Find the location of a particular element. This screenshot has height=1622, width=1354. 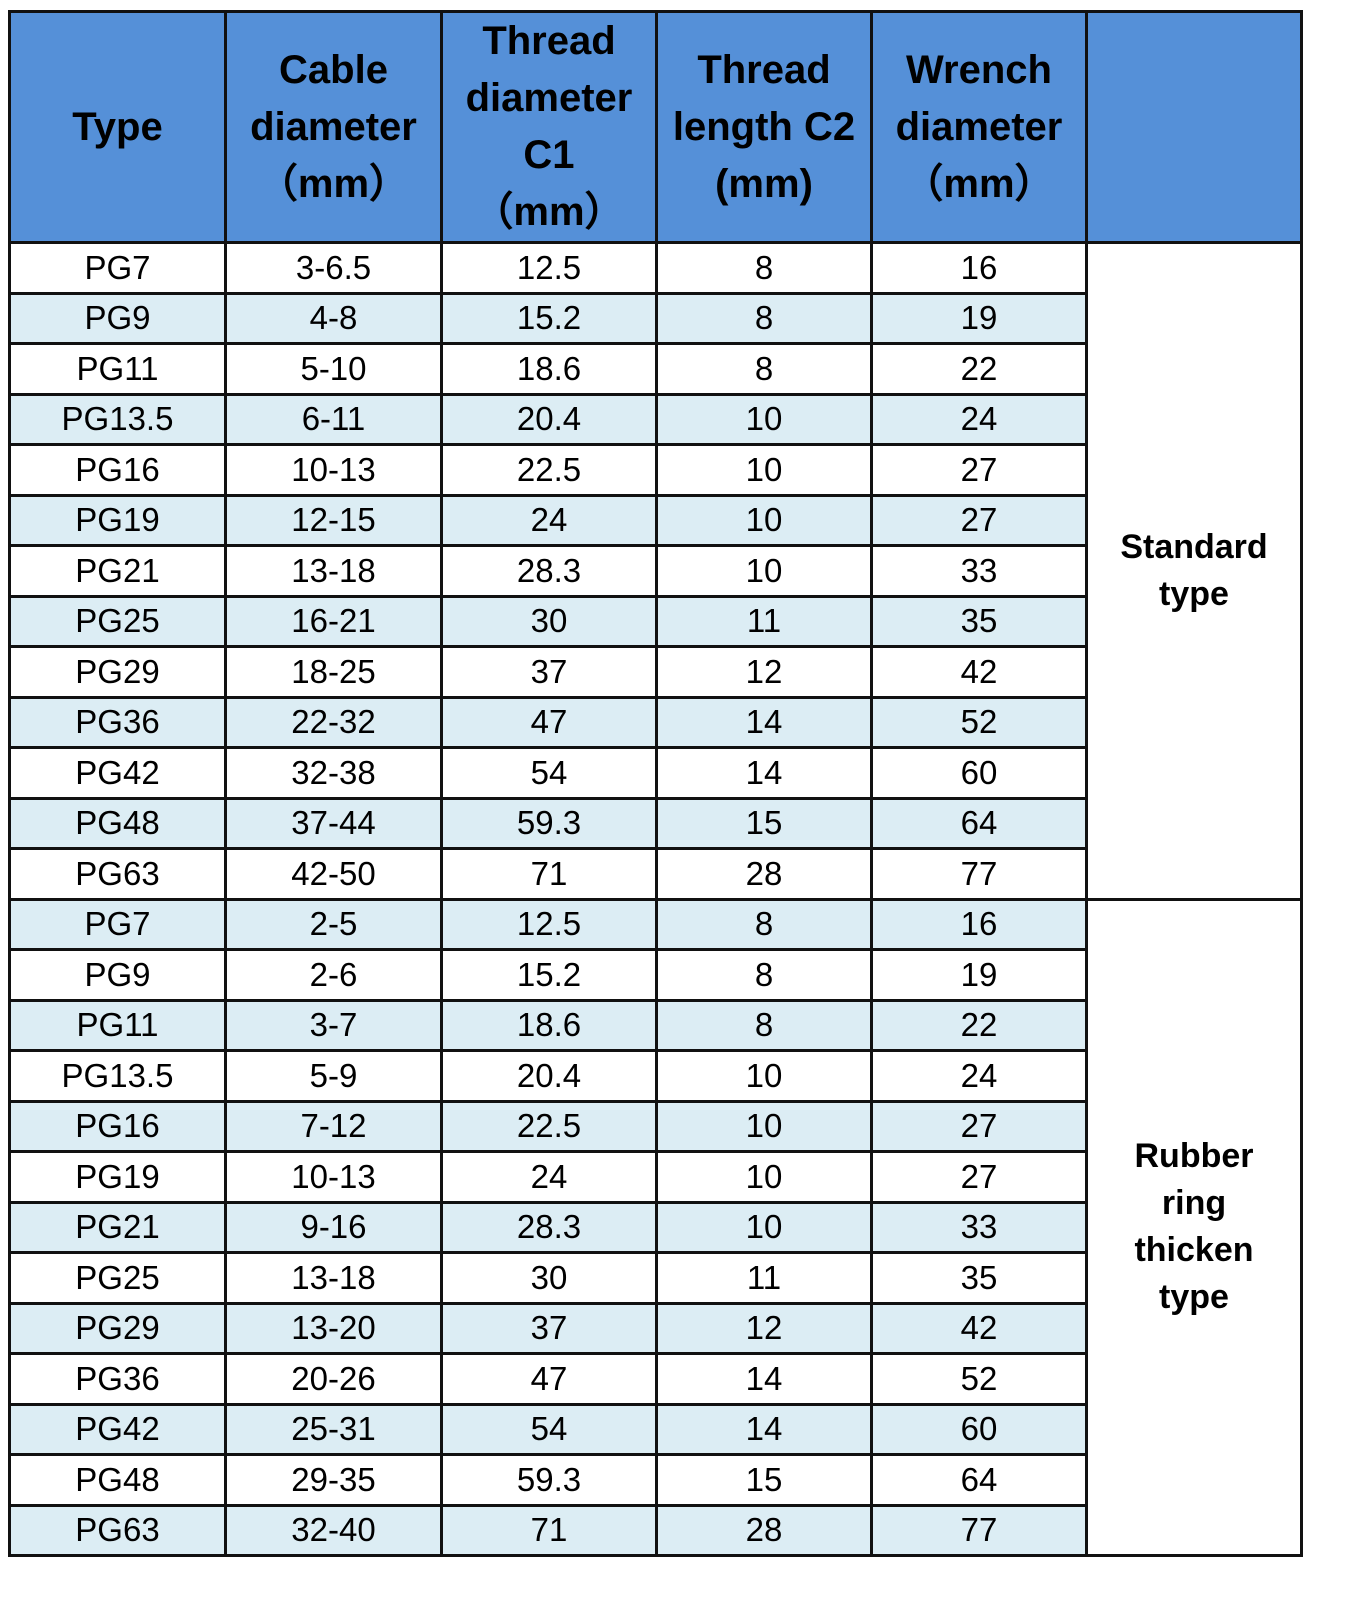

table-row: PG25 16-21 30 11 35 is located at coordinates (655, 621).